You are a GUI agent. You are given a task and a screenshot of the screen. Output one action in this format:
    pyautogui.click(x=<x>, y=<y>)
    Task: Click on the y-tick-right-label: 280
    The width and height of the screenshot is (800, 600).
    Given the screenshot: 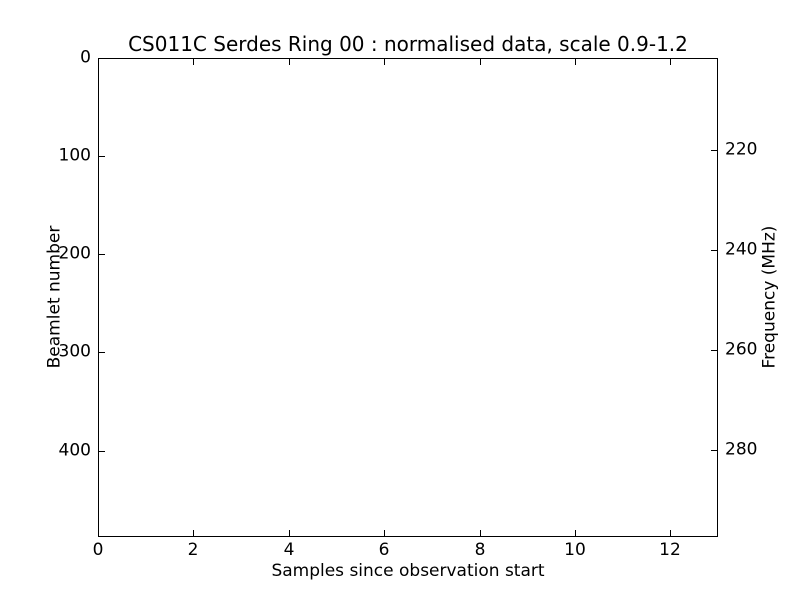 What is the action you would take?
    pyautogui.click(x=741, y=449)
    